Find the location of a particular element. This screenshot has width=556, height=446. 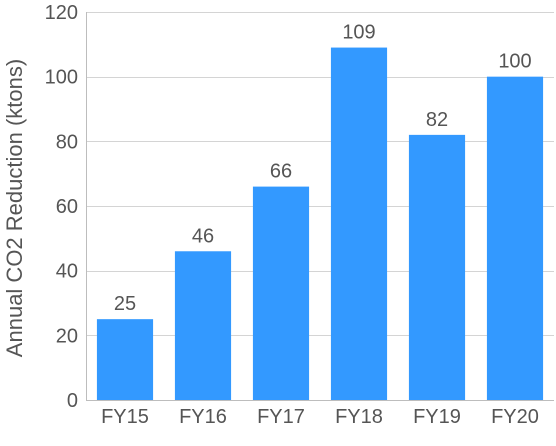

data-label-fy18: 109 is located at coordinates (358, 33).